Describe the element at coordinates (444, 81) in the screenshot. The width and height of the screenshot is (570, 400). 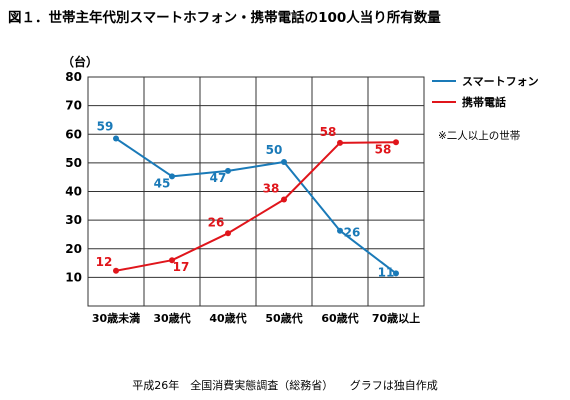
I see `legend-swatch-smartphone` at that location.